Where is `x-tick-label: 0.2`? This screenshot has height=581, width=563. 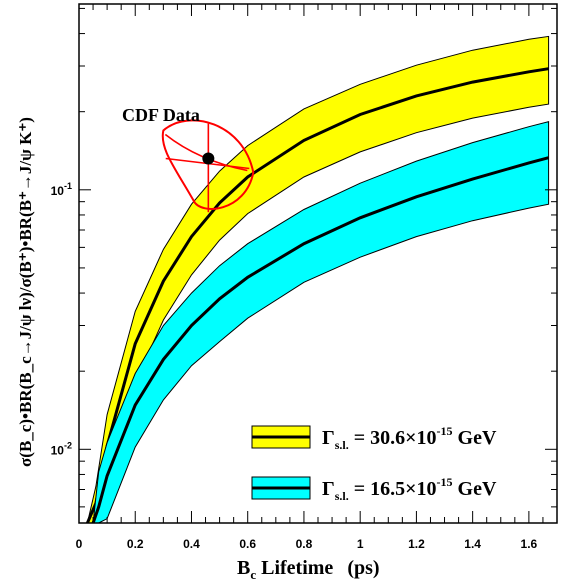 x-tick-label: 0.2 is located at coordinates (135, 544).